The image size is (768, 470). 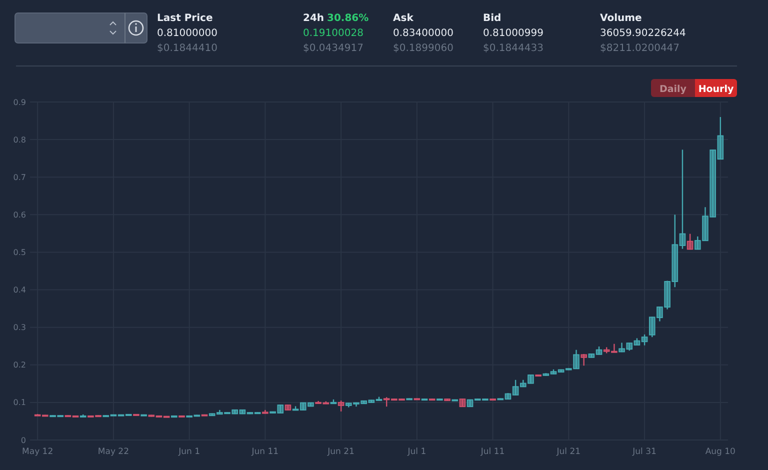 I want to click on x-tick-label: Jun 11, so click(x=264, y=452).